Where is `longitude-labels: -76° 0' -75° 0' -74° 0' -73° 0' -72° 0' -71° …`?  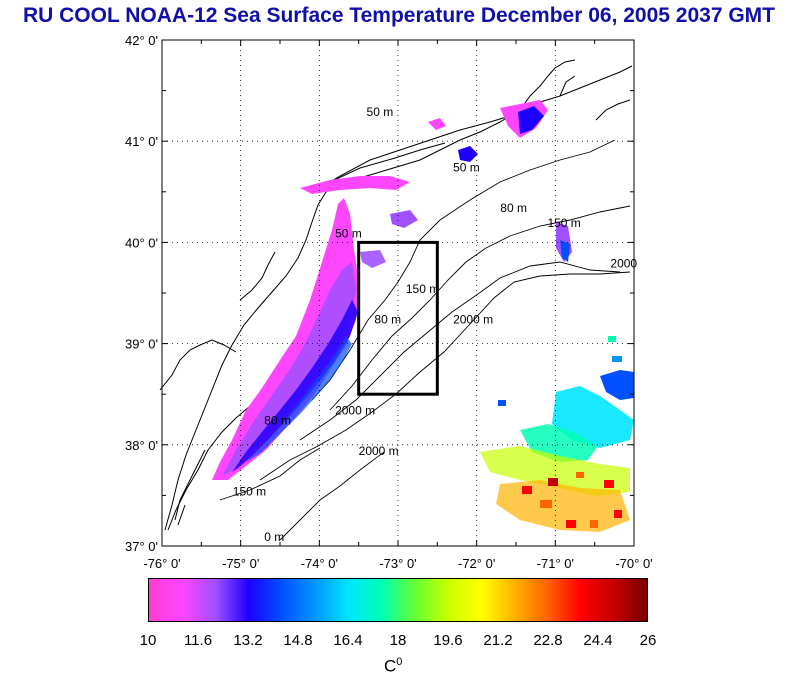 longitude-labels: -76° 0' -75° 0' -74° 0' -73° 0' -72° 0' -71° … is located at coordinates (397, 563).